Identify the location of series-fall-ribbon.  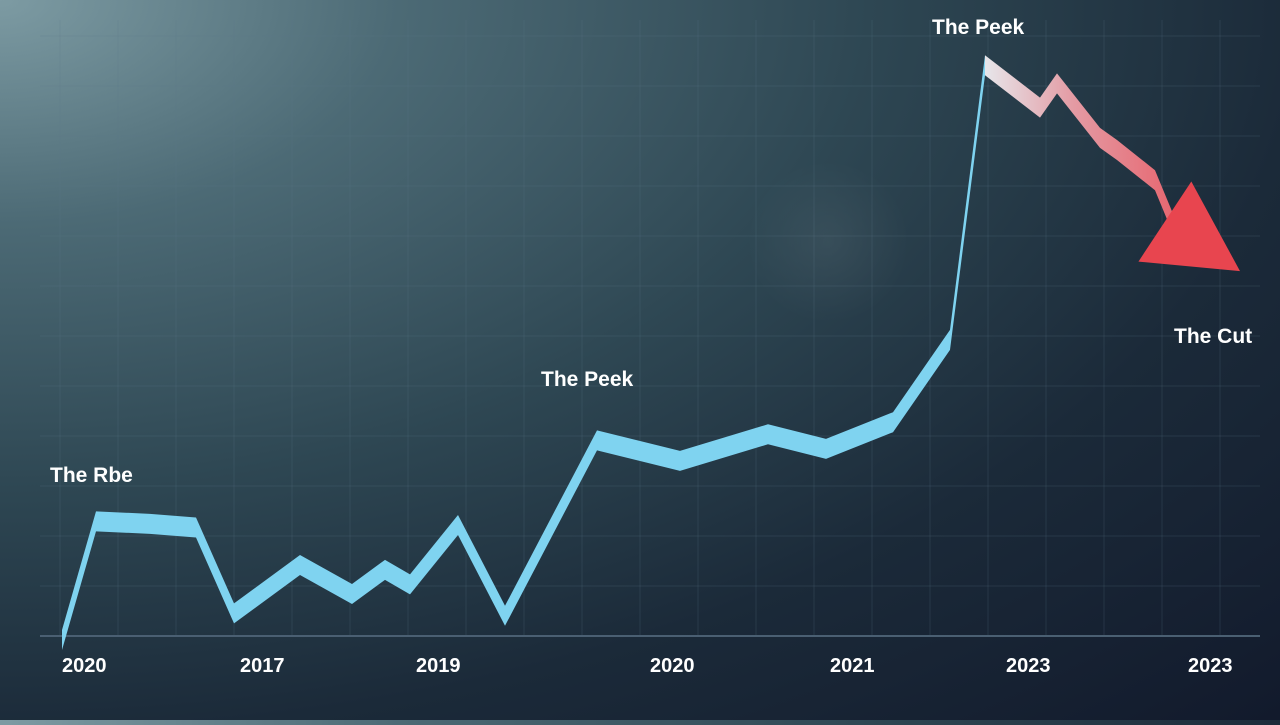
(1085, 159).